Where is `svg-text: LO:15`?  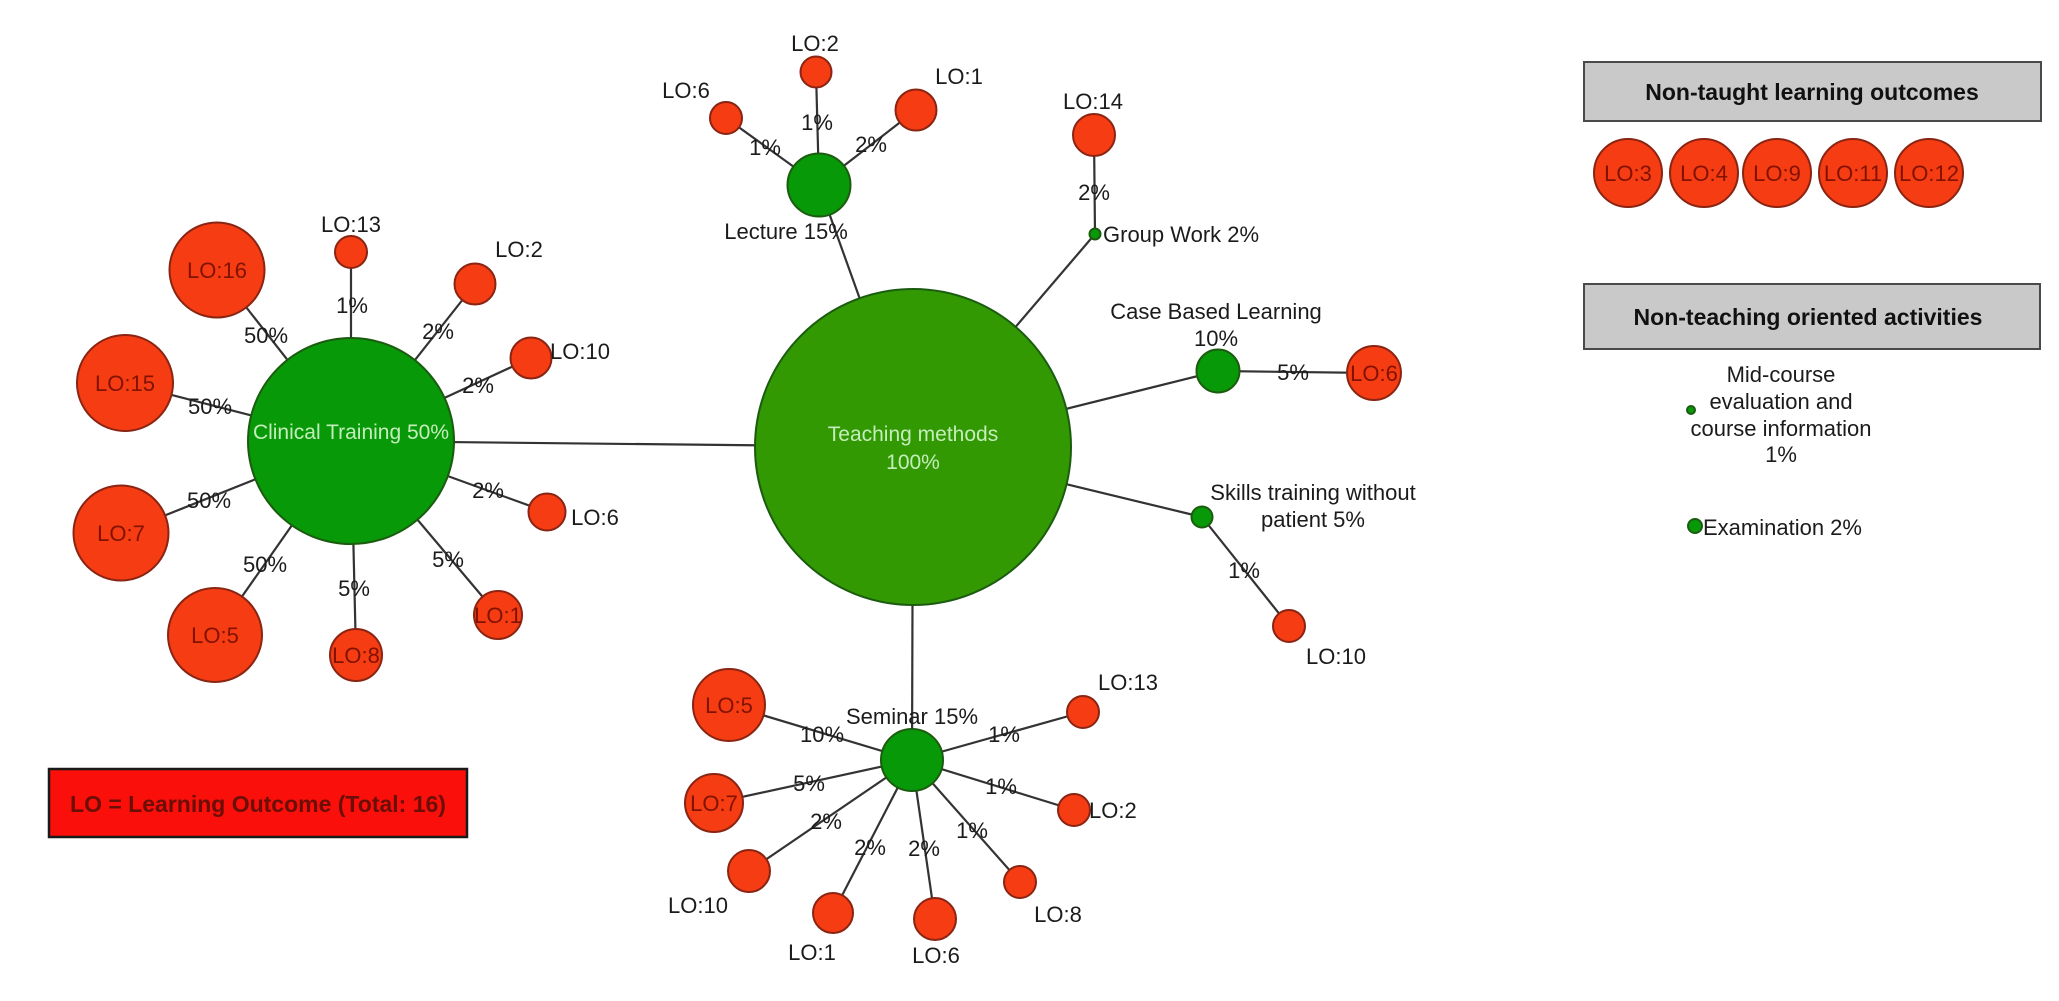 svg-text: LO:15 is located at coordinates (125, 383).